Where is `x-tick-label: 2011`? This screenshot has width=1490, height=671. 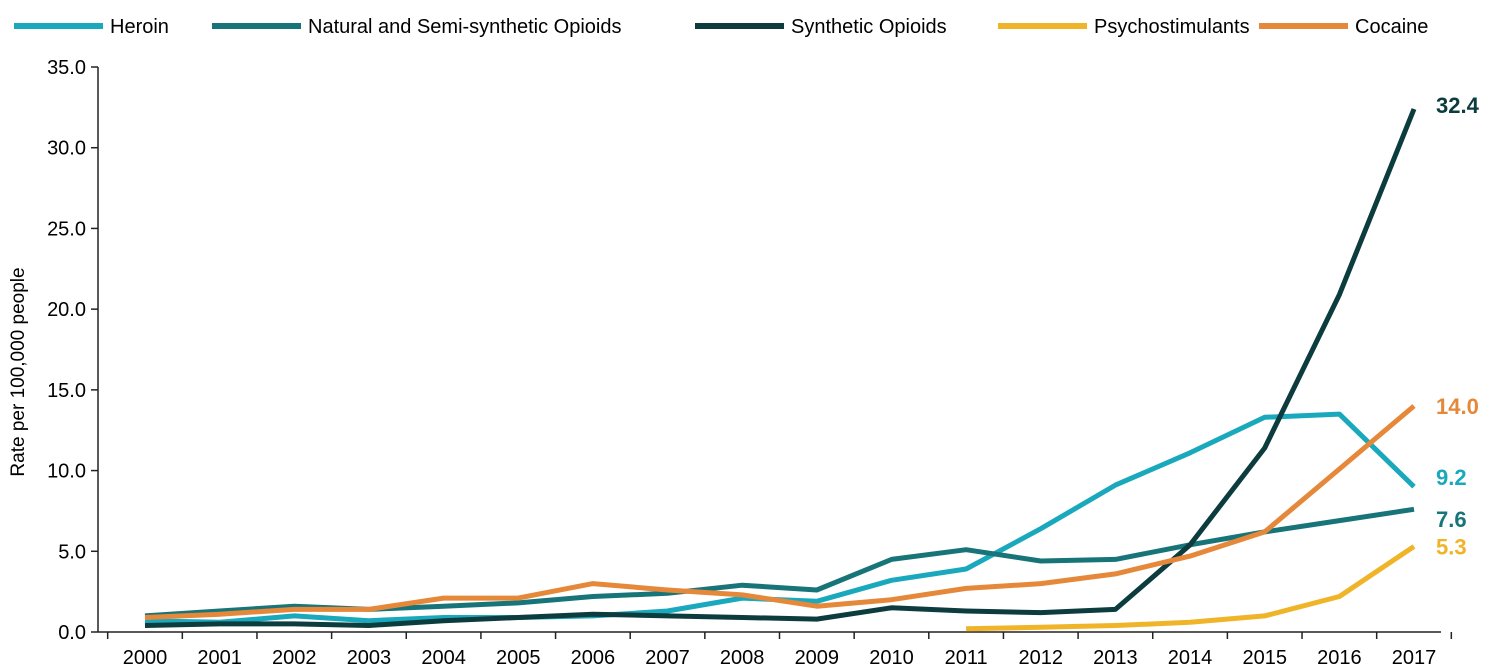 x-tick-label: 2011 is located at coordinates (966, 658).